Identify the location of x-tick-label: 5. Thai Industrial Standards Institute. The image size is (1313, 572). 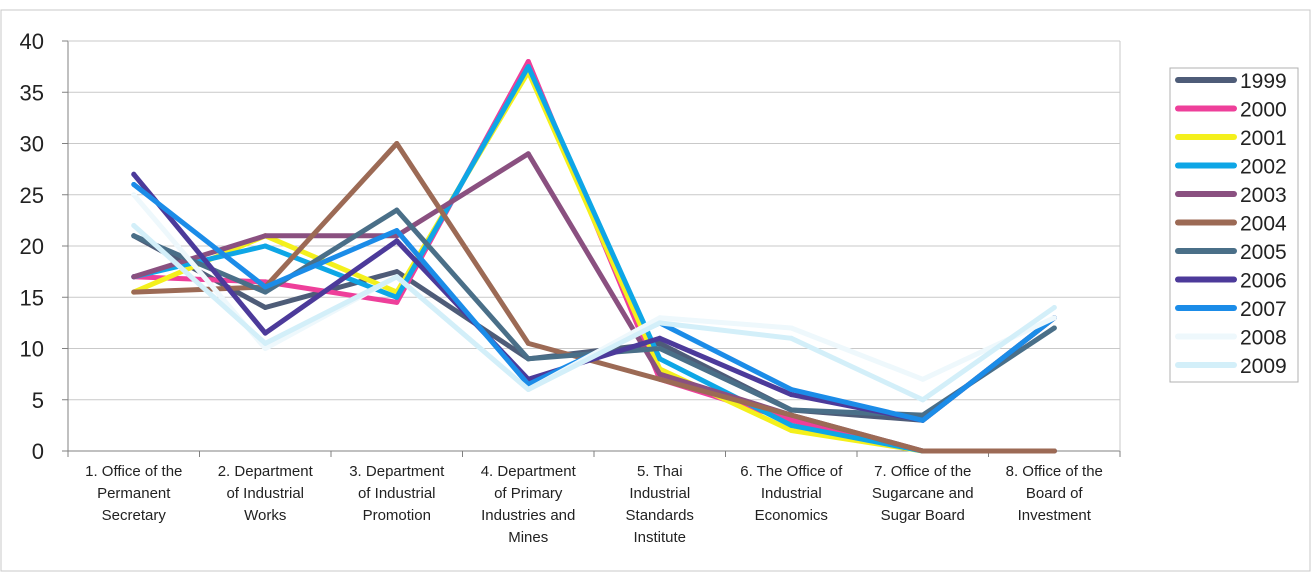
(660, 504).